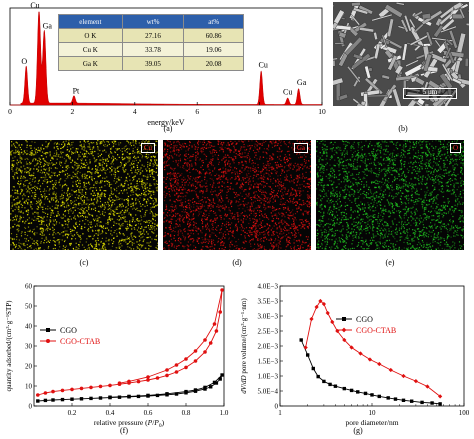 This screenshot has width=474, height=439. I want to click on panel-label-f: (f), so click(124, 430).